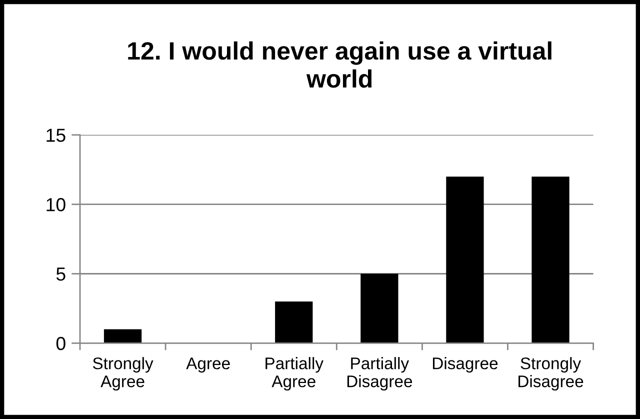  I want to click on y-tick-label: 0, so click(61, 343).